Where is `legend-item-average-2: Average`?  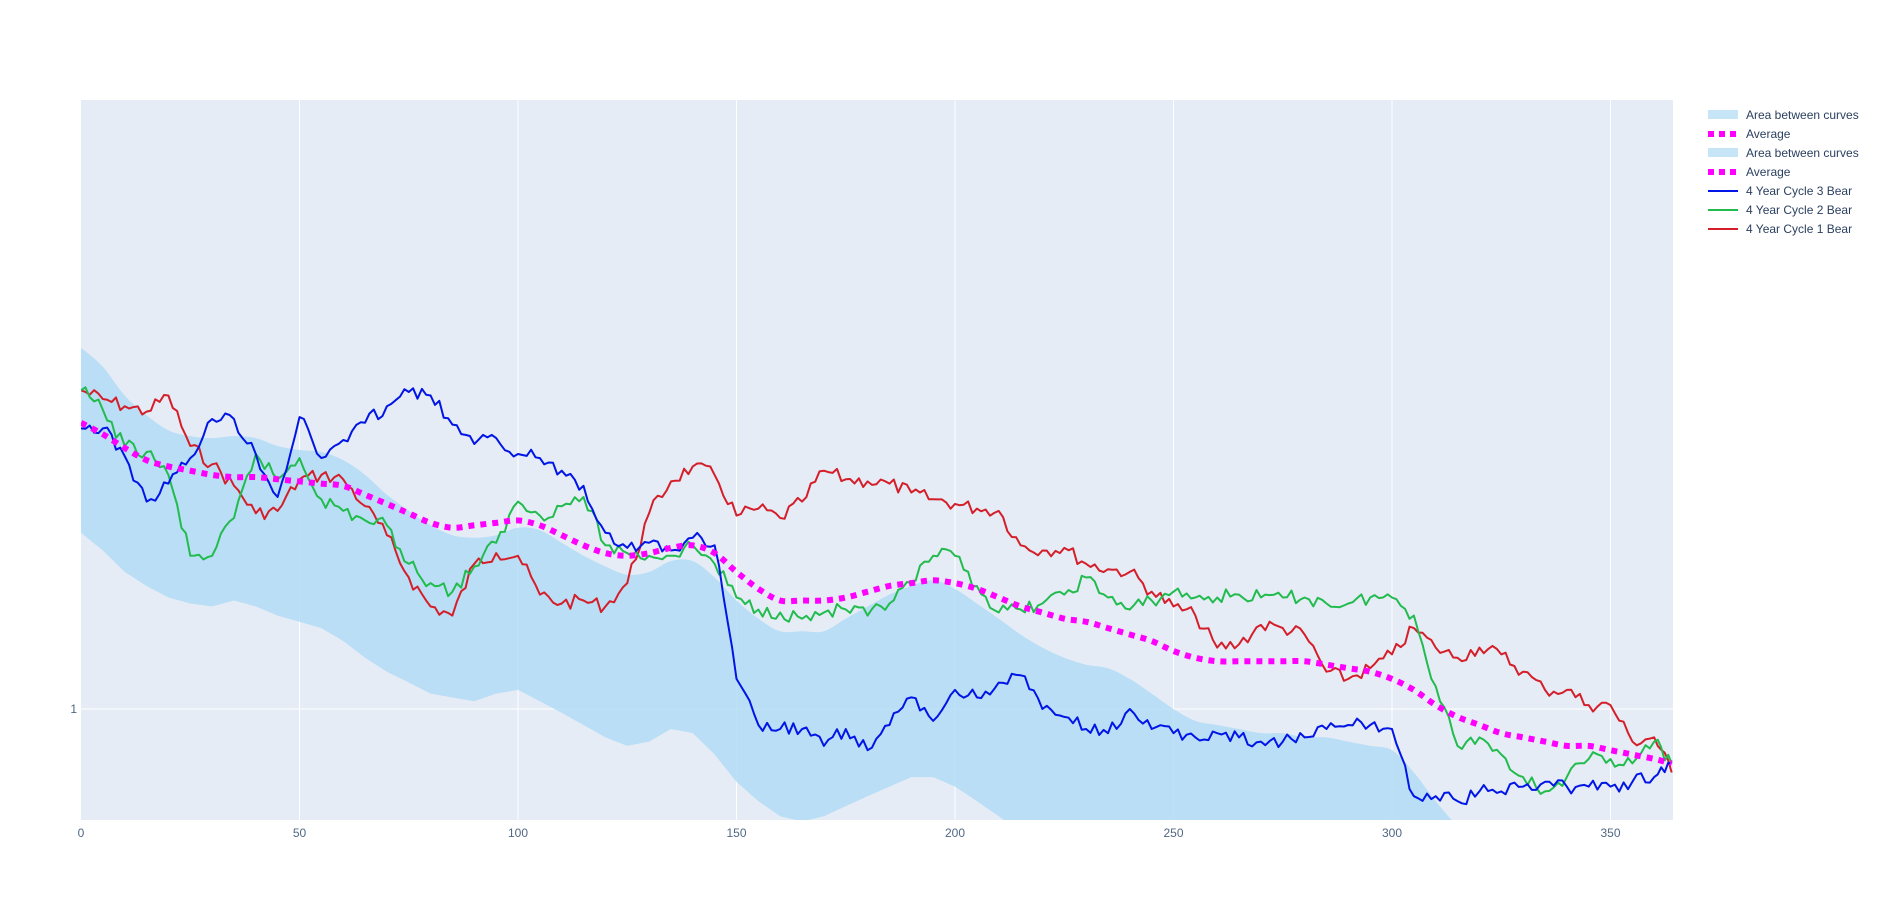
legend-item-average-2: Average is located at coordinates (1779, 171).